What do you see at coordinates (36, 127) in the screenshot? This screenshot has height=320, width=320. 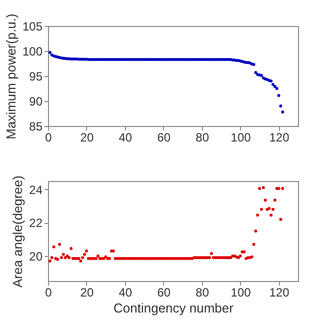 I see `y-tick-label: 85` at bounding box center [36, 127].